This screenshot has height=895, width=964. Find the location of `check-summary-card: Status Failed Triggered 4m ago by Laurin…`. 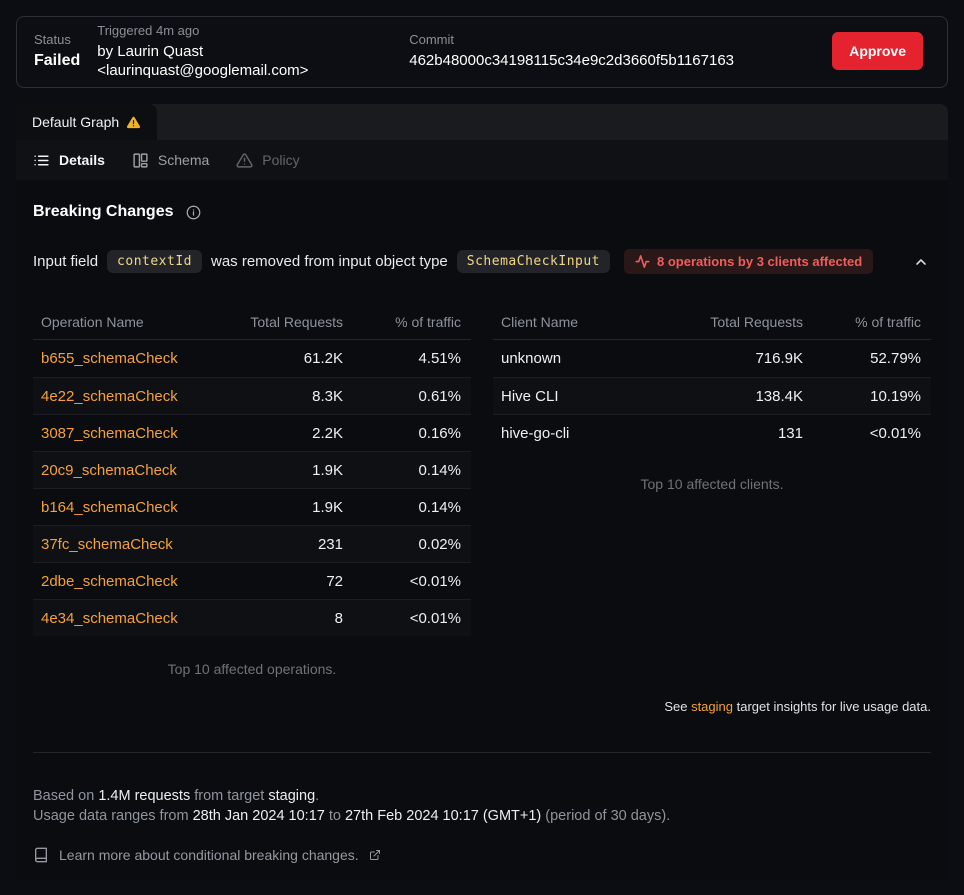

check-summary-card: Status Failed Triggered 4m ago by Laurin… is located at coordinates (482, 52).